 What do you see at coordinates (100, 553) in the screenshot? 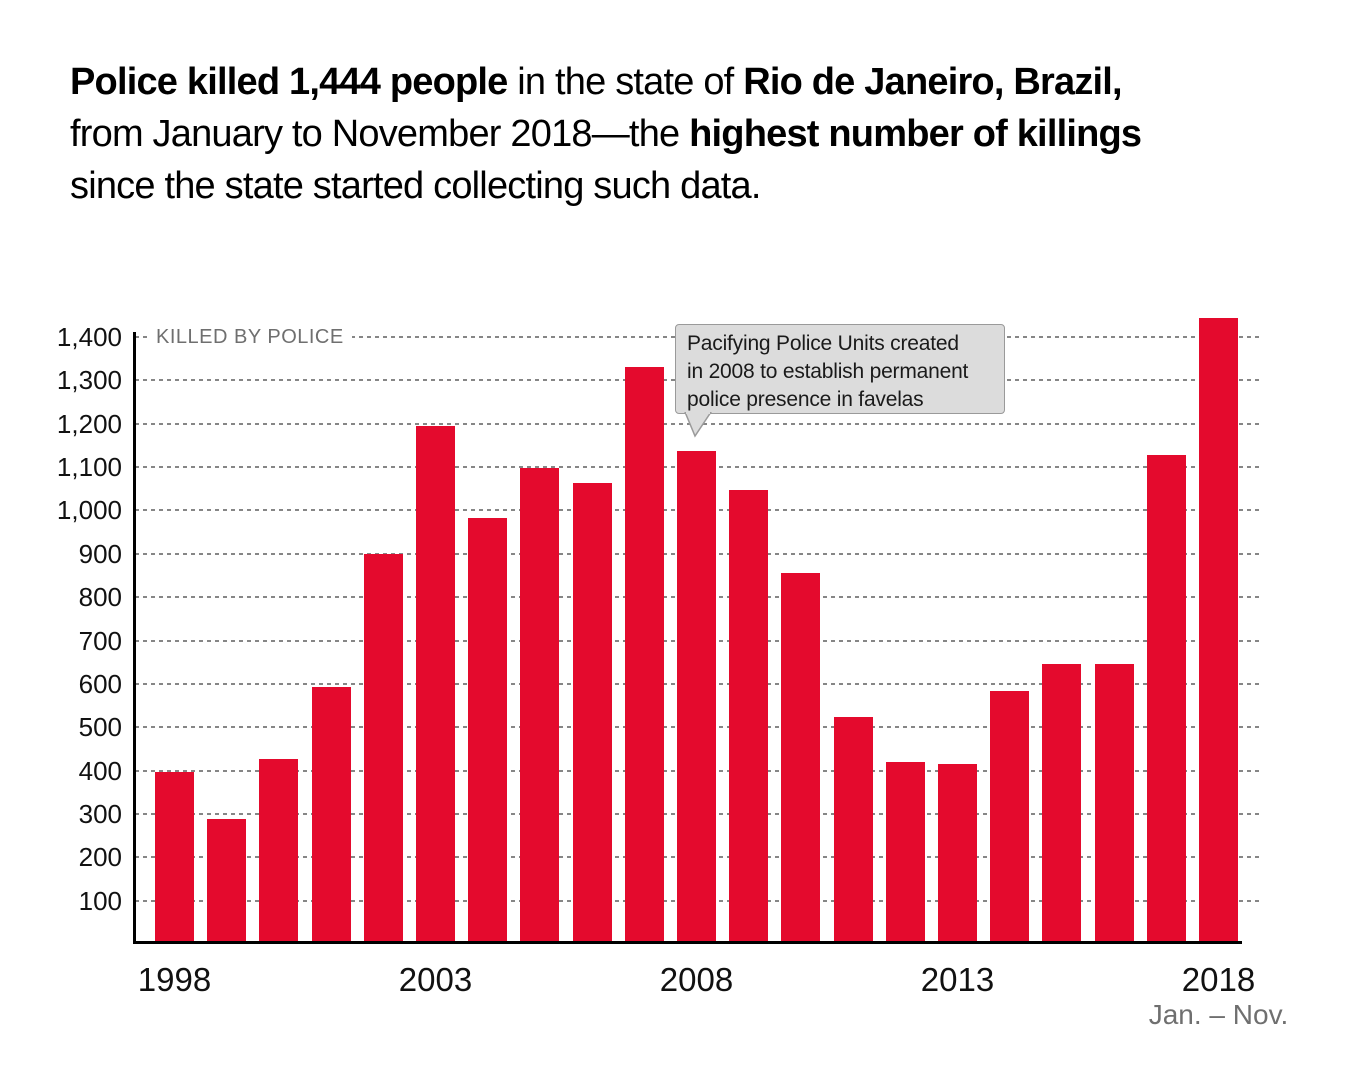
I see `y-tick-label-900: 900` at bounding box center [100, 553].